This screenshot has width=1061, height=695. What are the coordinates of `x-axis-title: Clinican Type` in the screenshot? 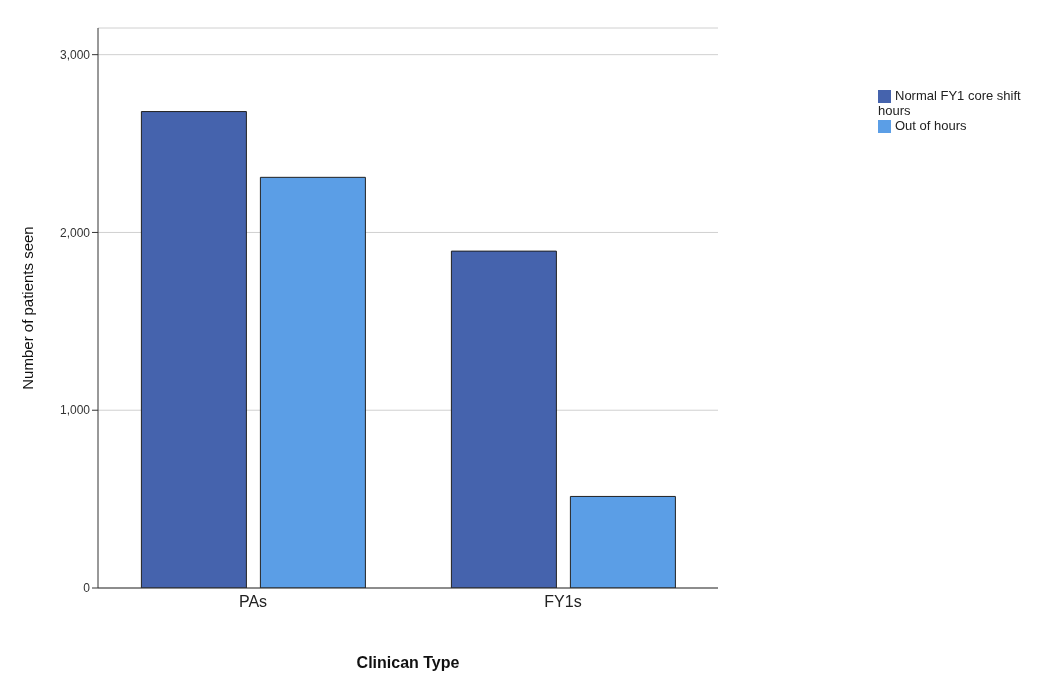 It's located at (408, 662).